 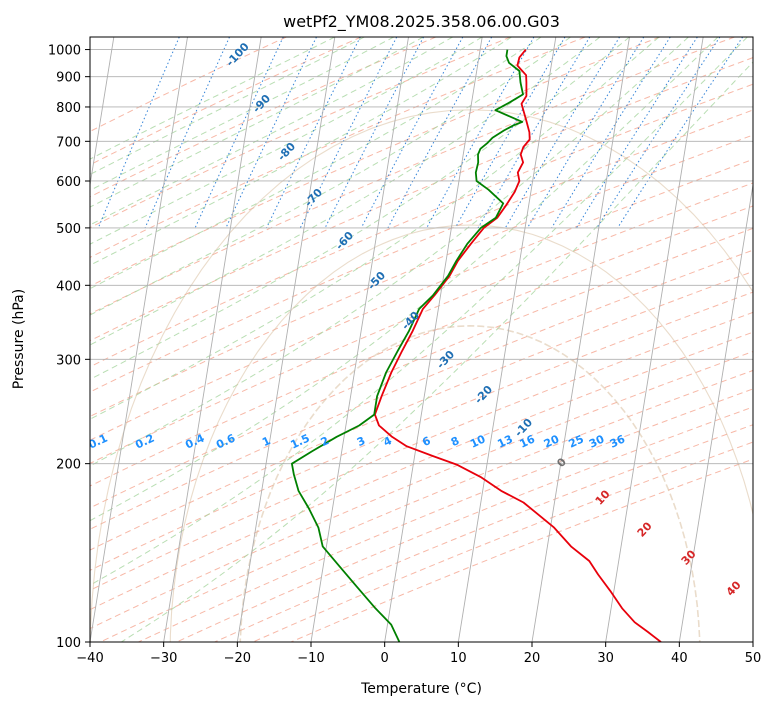 I want to click on mixing-ratio-label: 13, so click(x=504, y=441).